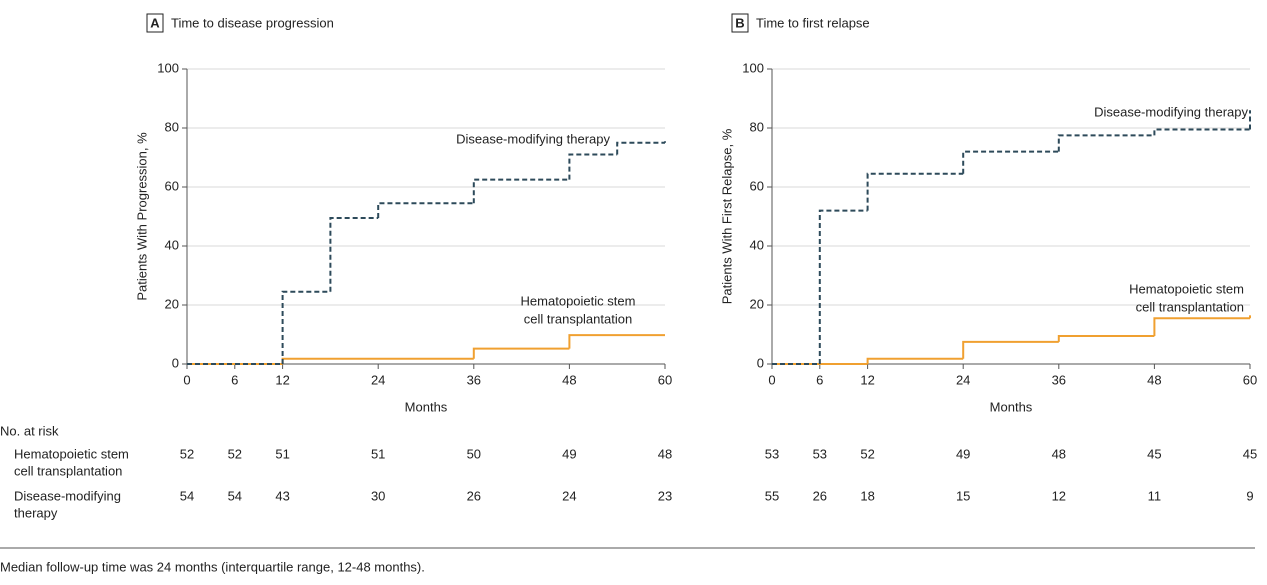  I want to click on at-risk-count: 55, so click(772, 495).